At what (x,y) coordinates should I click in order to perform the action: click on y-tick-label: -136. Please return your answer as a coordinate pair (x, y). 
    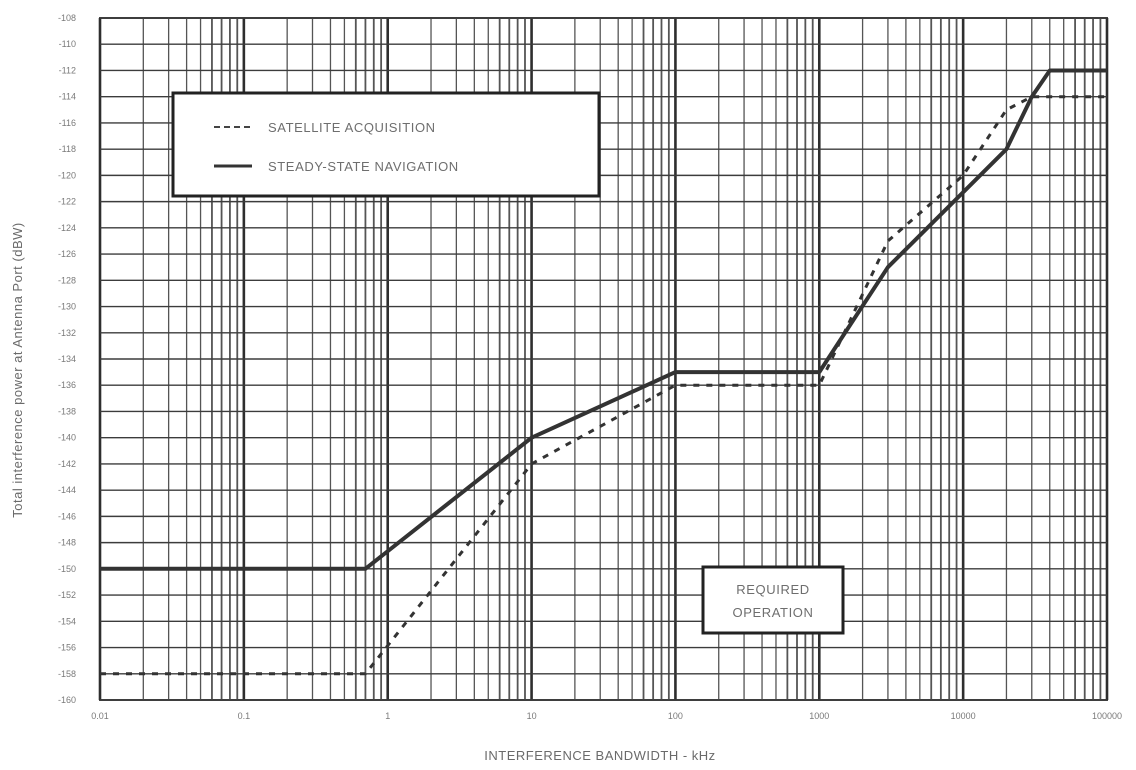
    Looking at the image, I should click on (67, 385).